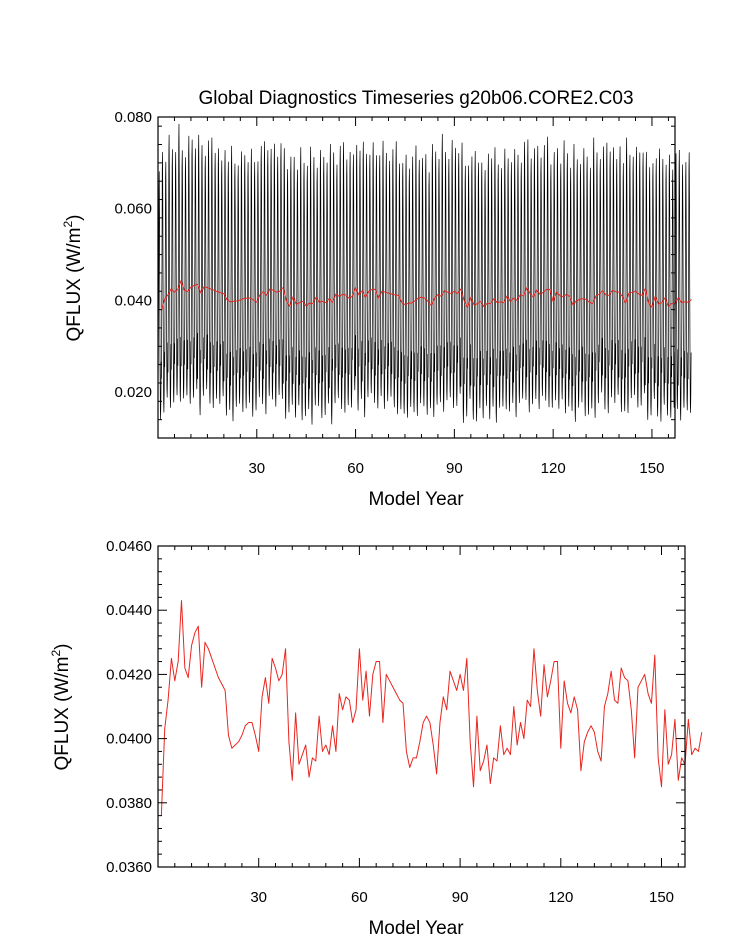 Image resolution: width=733 pixels, height=945 pixels. I want to click on top-chart-xlabel: Model Year, so click(416, 499).